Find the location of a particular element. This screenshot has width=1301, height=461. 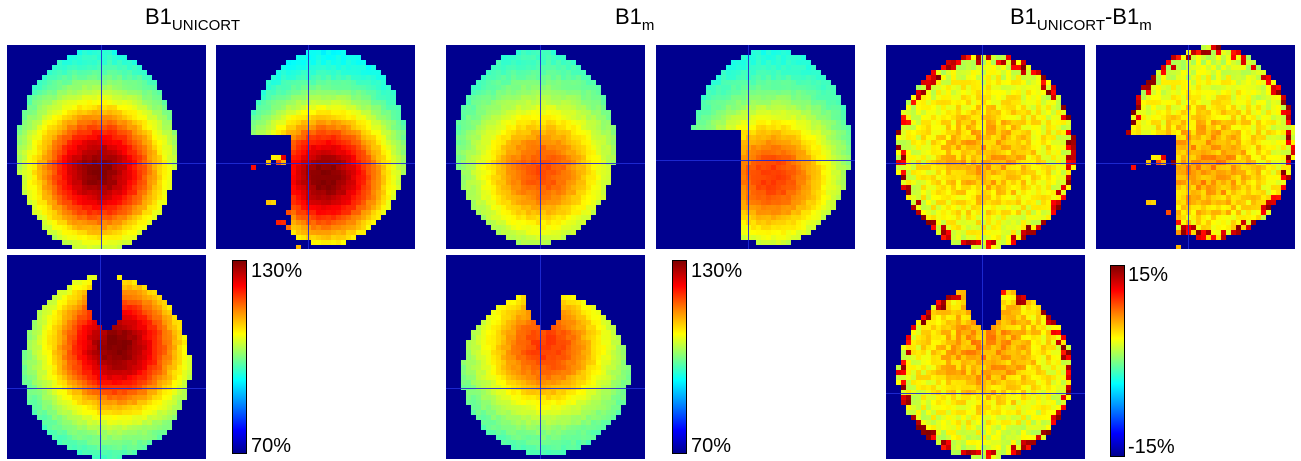

b1m-coronal-panel is located at coordinates (545, 357).